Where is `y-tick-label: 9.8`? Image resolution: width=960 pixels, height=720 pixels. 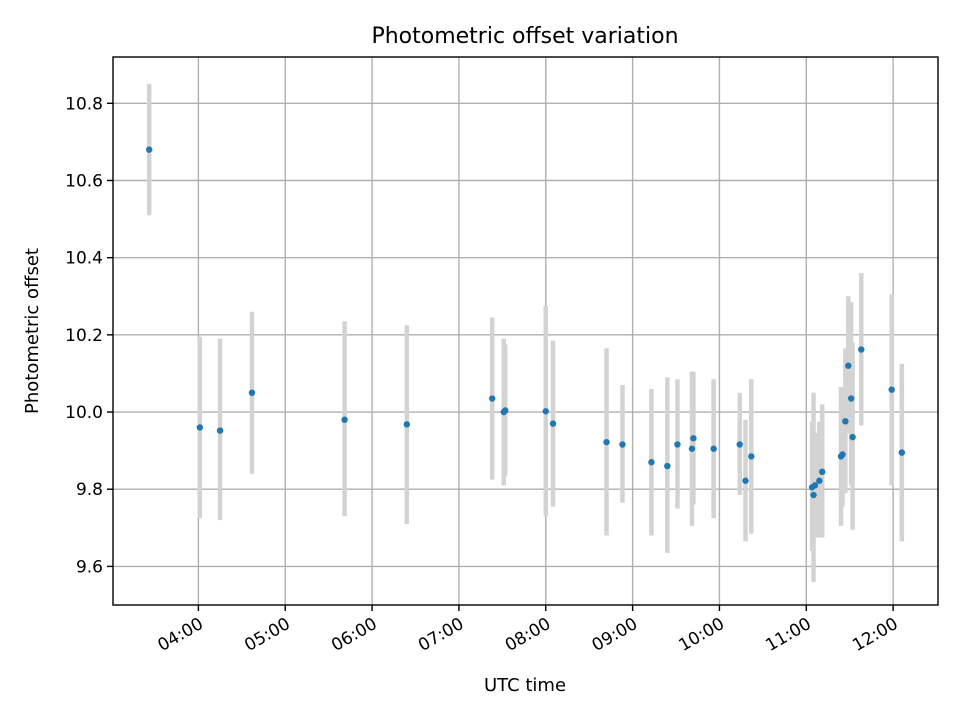
y-tick-label: 9.8 is located at coordinates (89, 490).